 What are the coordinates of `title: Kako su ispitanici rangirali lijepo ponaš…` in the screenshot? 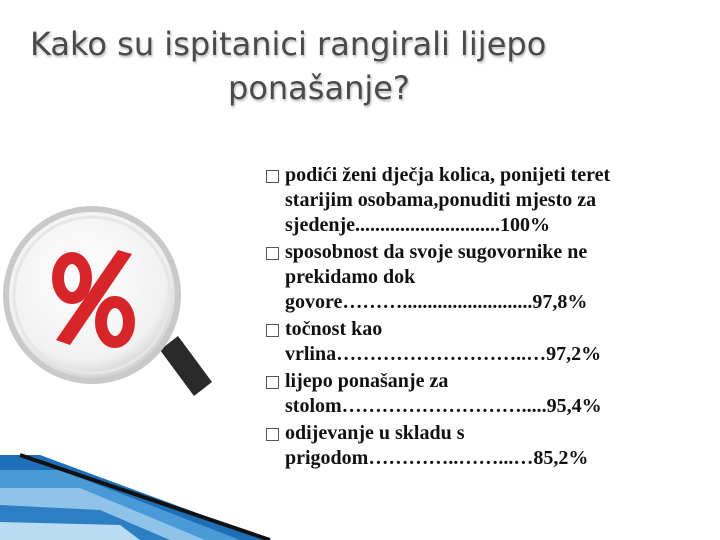 It's located at (325, 66).